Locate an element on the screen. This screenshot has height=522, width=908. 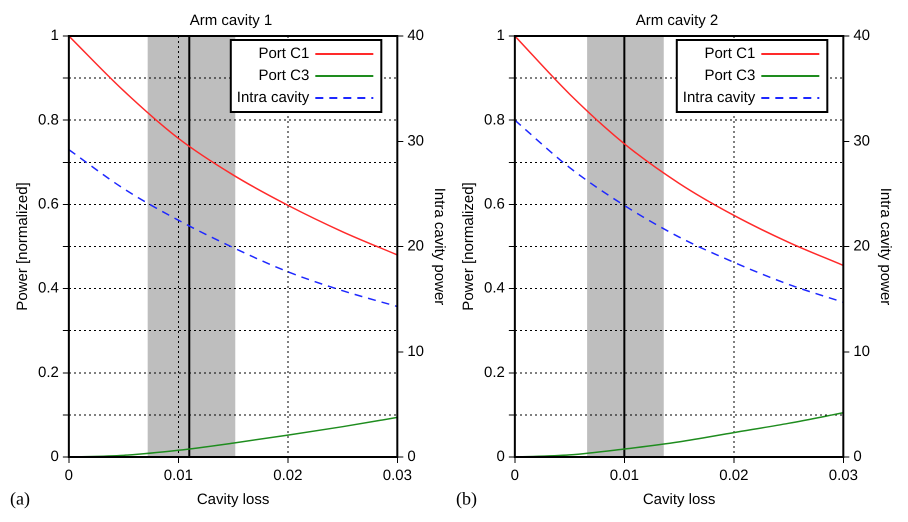
chart-title: Arm cavity 1 is located at coordinates (231, 21).